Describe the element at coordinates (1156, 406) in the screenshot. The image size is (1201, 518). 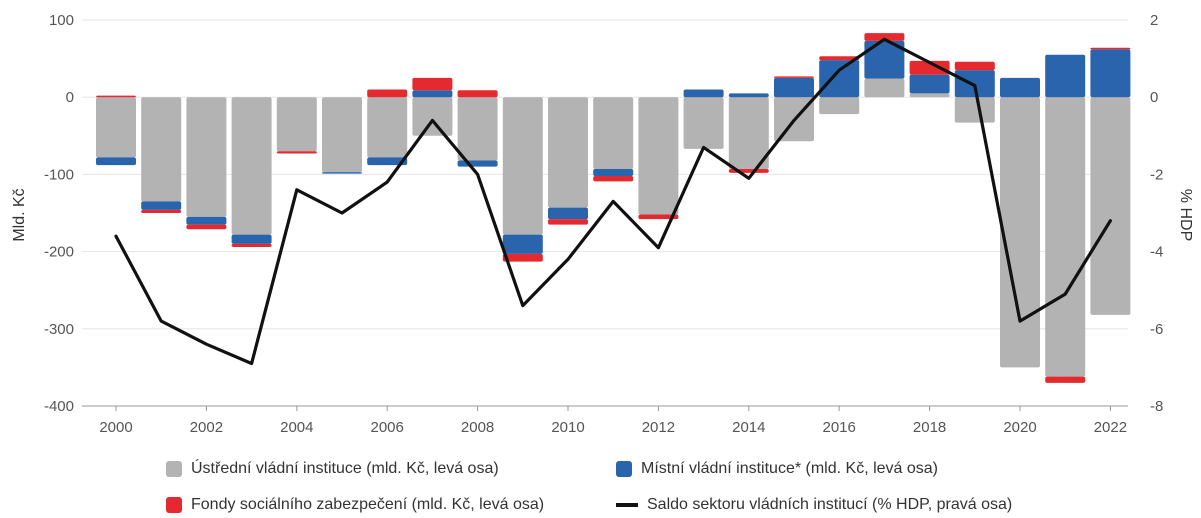
I see `y-tick-label-right: -8` at that location.